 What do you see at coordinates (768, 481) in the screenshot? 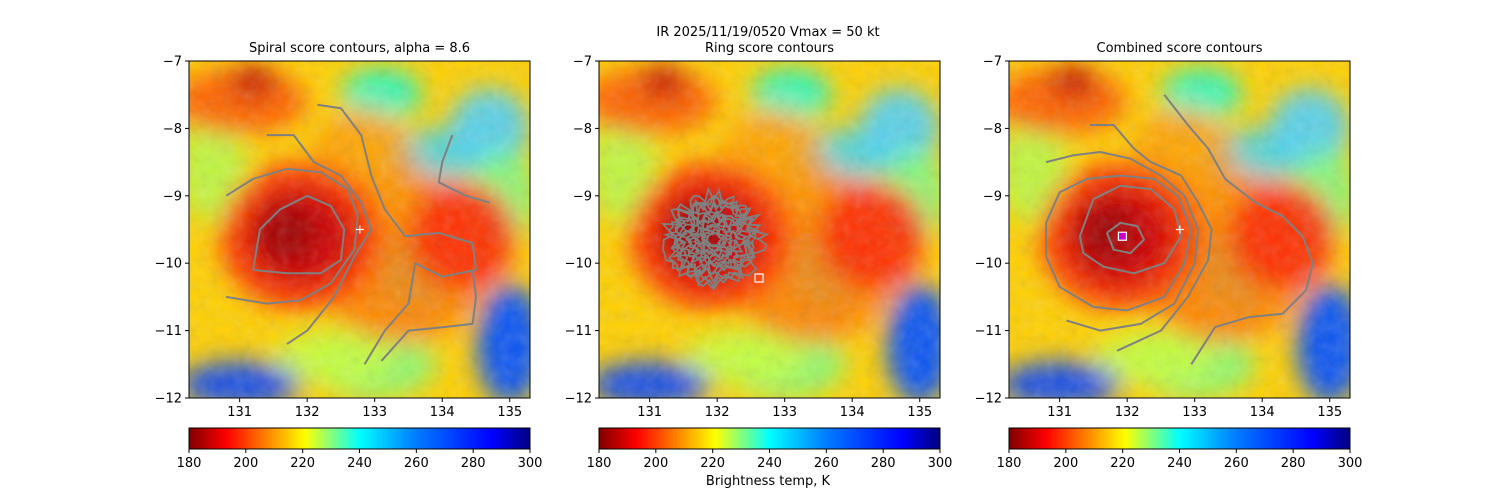
I see `colorbar-label: Brightness temp, K` at bounding box center [768, 481].